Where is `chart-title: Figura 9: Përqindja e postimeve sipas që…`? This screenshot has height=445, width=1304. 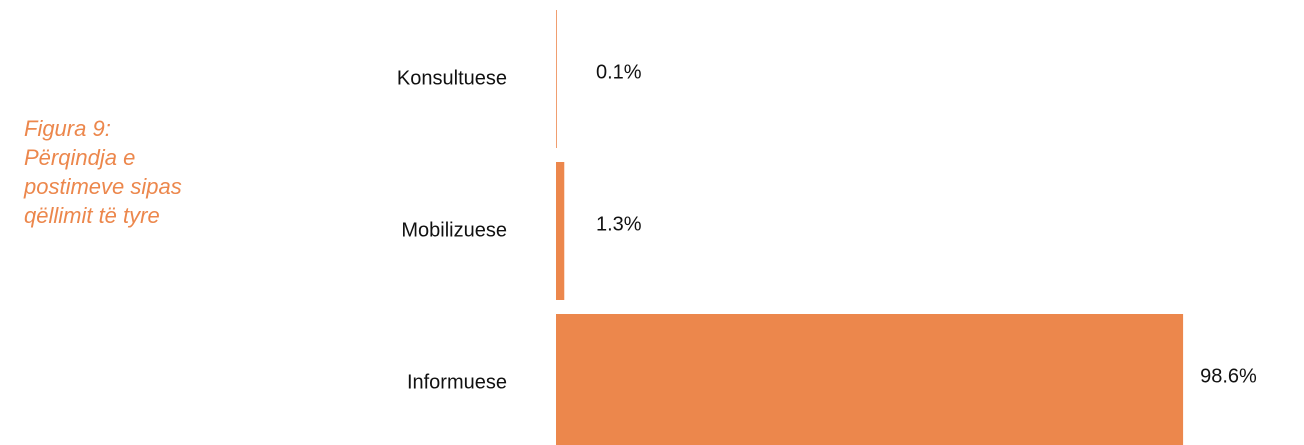 chart-title: Figura 9: Përqindja e postimeve sipas që… is located at coordinates (103, 172).